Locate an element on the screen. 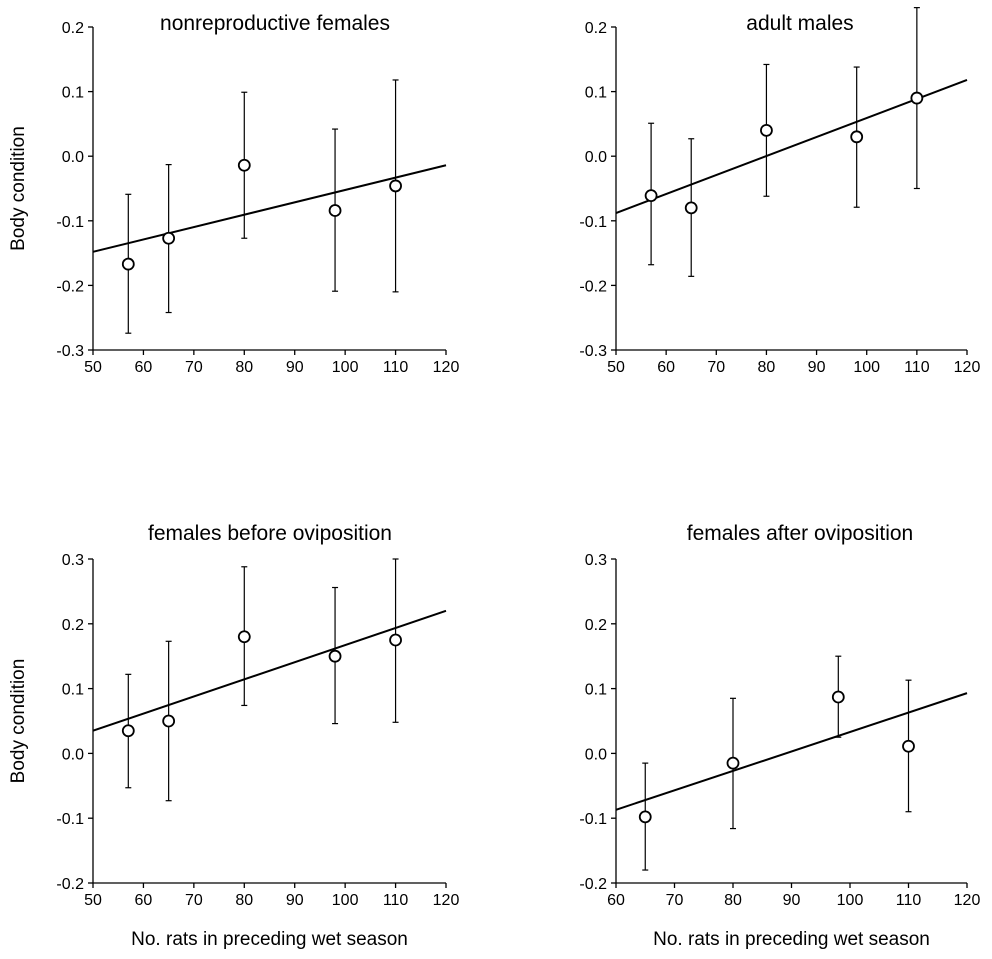  panel-title: females after oviposition is located at coordinates (800, 533).